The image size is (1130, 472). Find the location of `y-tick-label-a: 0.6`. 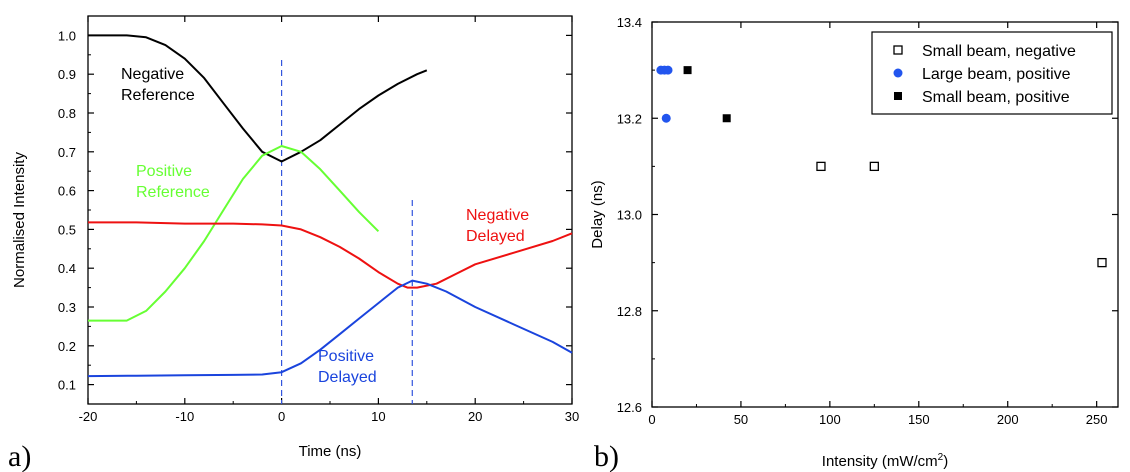

y-tick-label-a: 0.6 is located at coordinates (67, 191).